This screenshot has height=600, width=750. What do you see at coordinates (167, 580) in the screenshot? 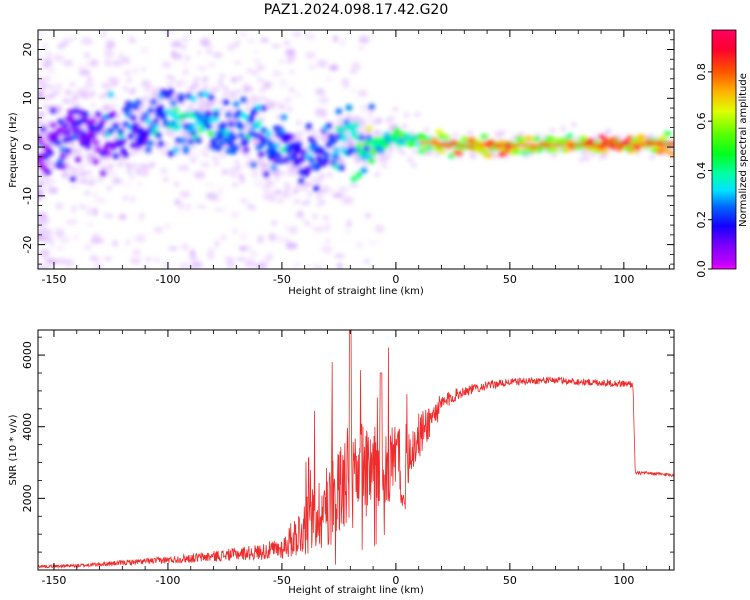
I see `x-tick-label: -100` at bounding box center [167, 580].